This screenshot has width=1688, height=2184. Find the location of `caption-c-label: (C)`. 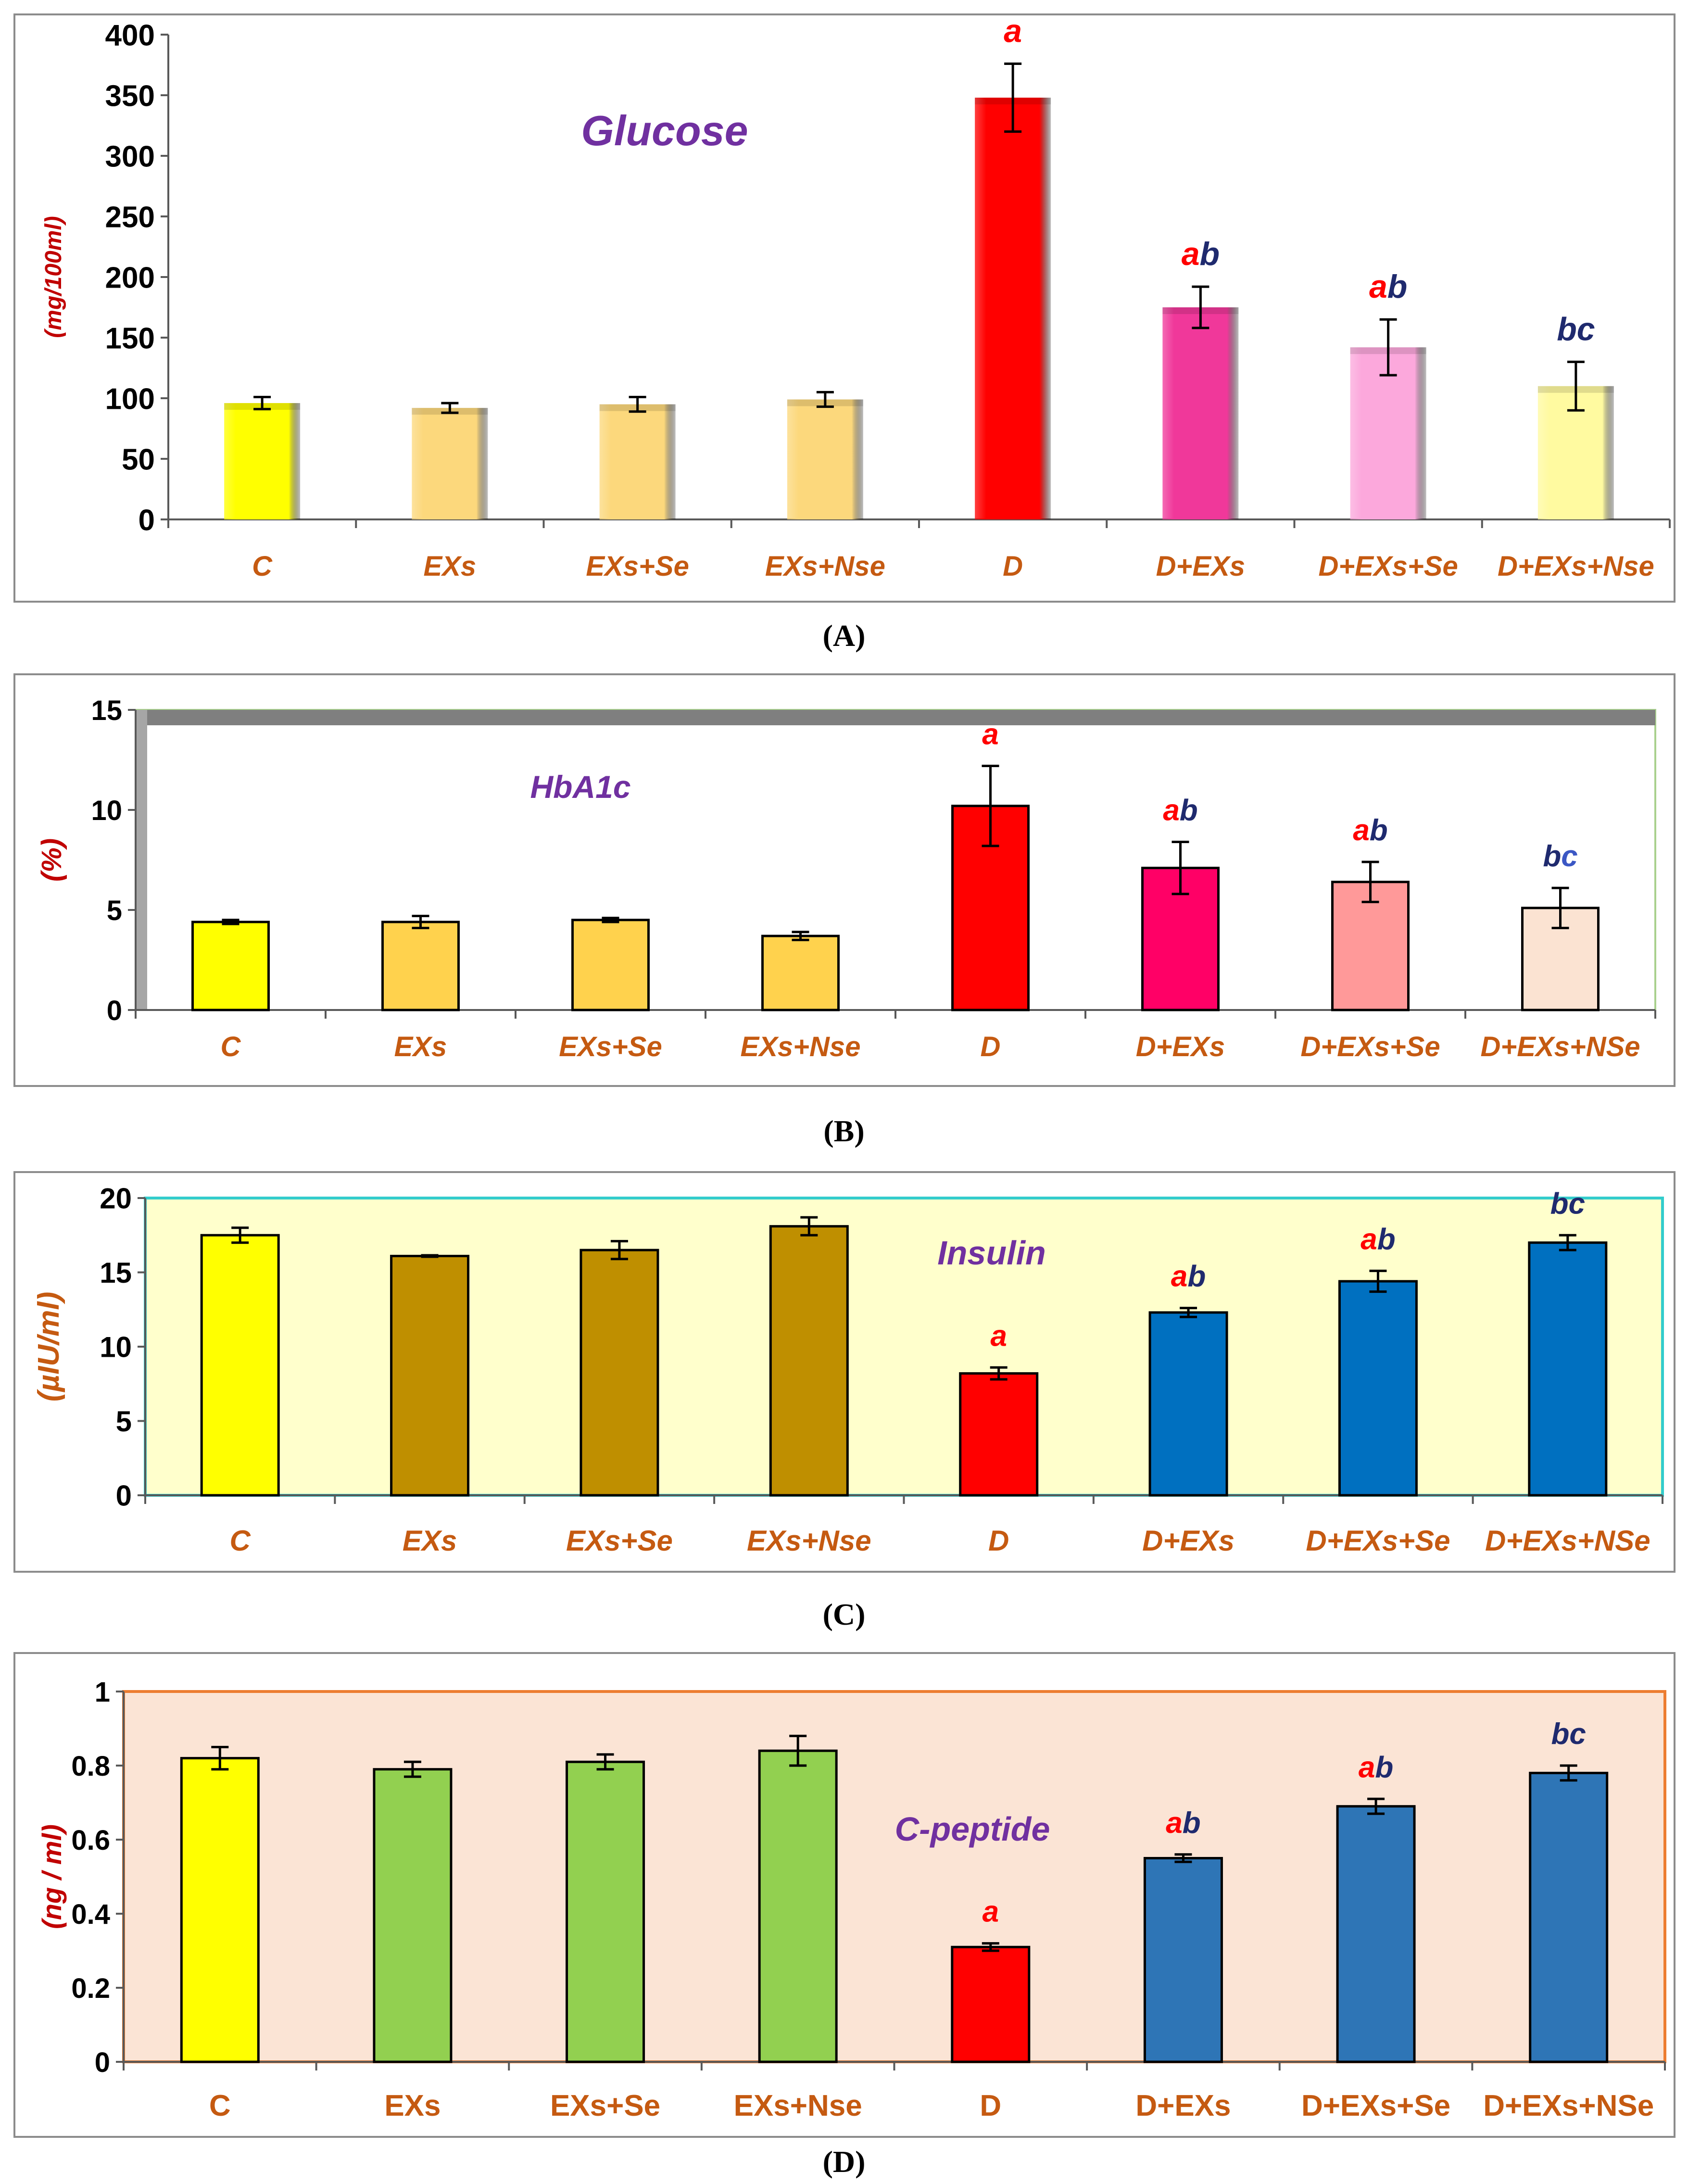

caption-c-label: (C) is located at coordinates (844, 1614).